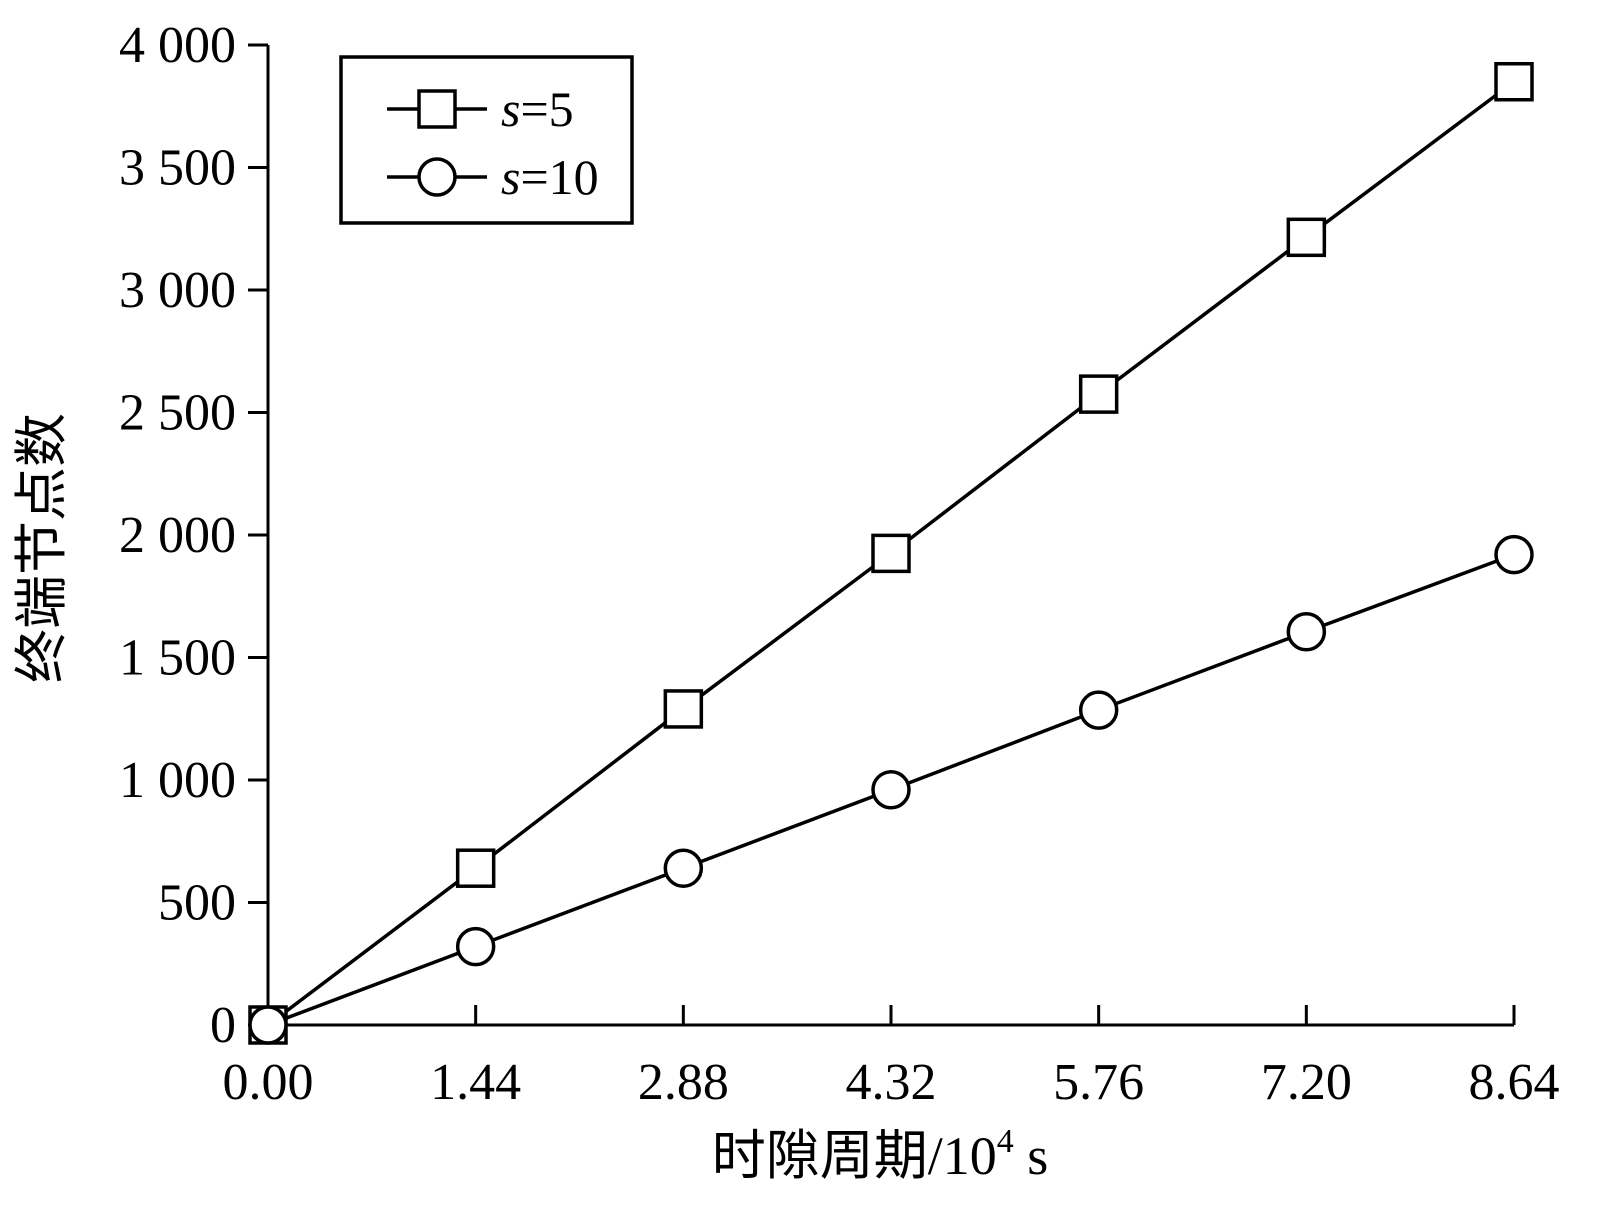  I want to click on x-tick-label: 4.32, so click(891, 1082).